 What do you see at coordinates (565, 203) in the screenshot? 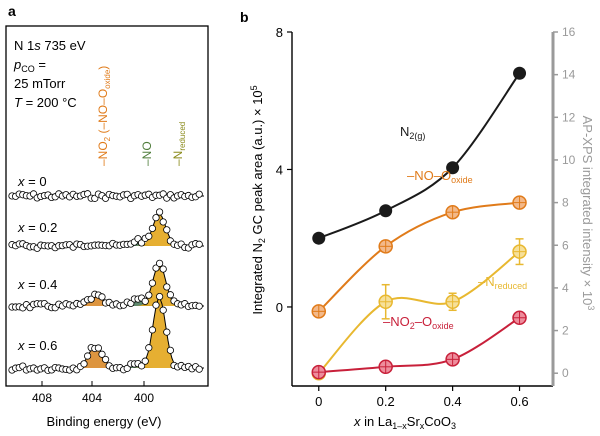
I see `y-right-tick-label: 8` at bounding box center [565, 203].